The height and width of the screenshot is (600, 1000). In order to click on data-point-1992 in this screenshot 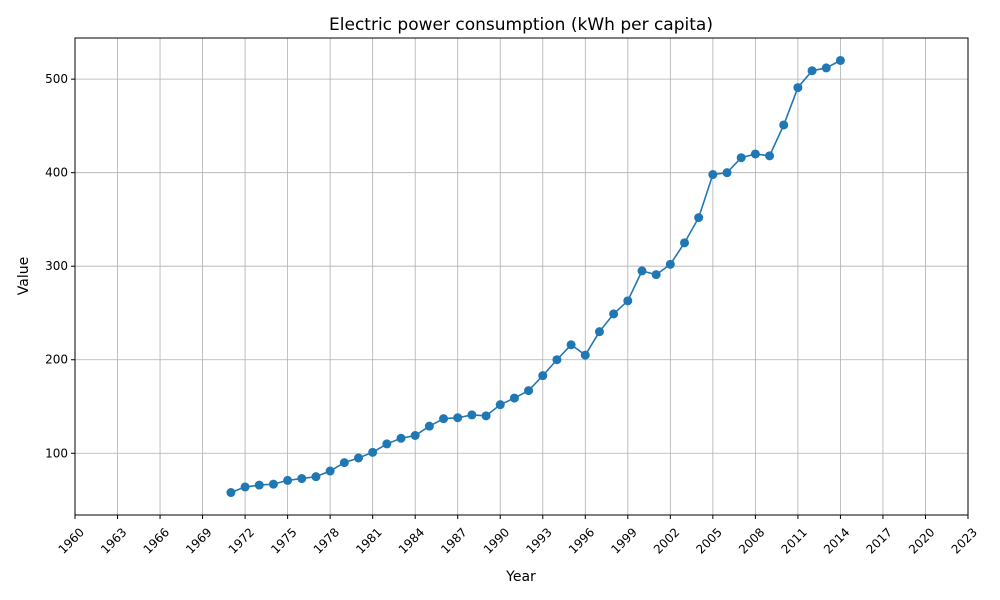, I will do `click(529, 391)`.